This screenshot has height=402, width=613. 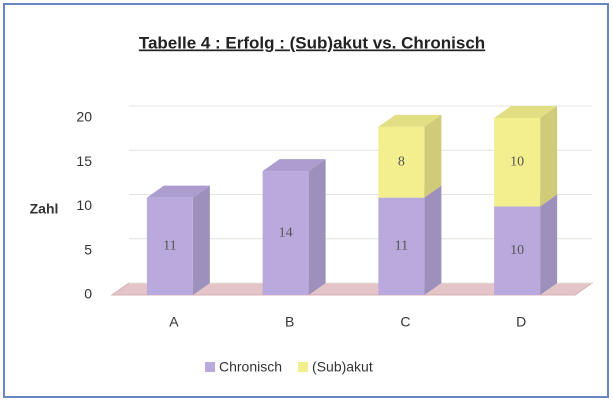 What do you see at coordinates (250, 367) in the screenshot?
I see `legend-label: Chronisch` at bounding box center [250, 367].